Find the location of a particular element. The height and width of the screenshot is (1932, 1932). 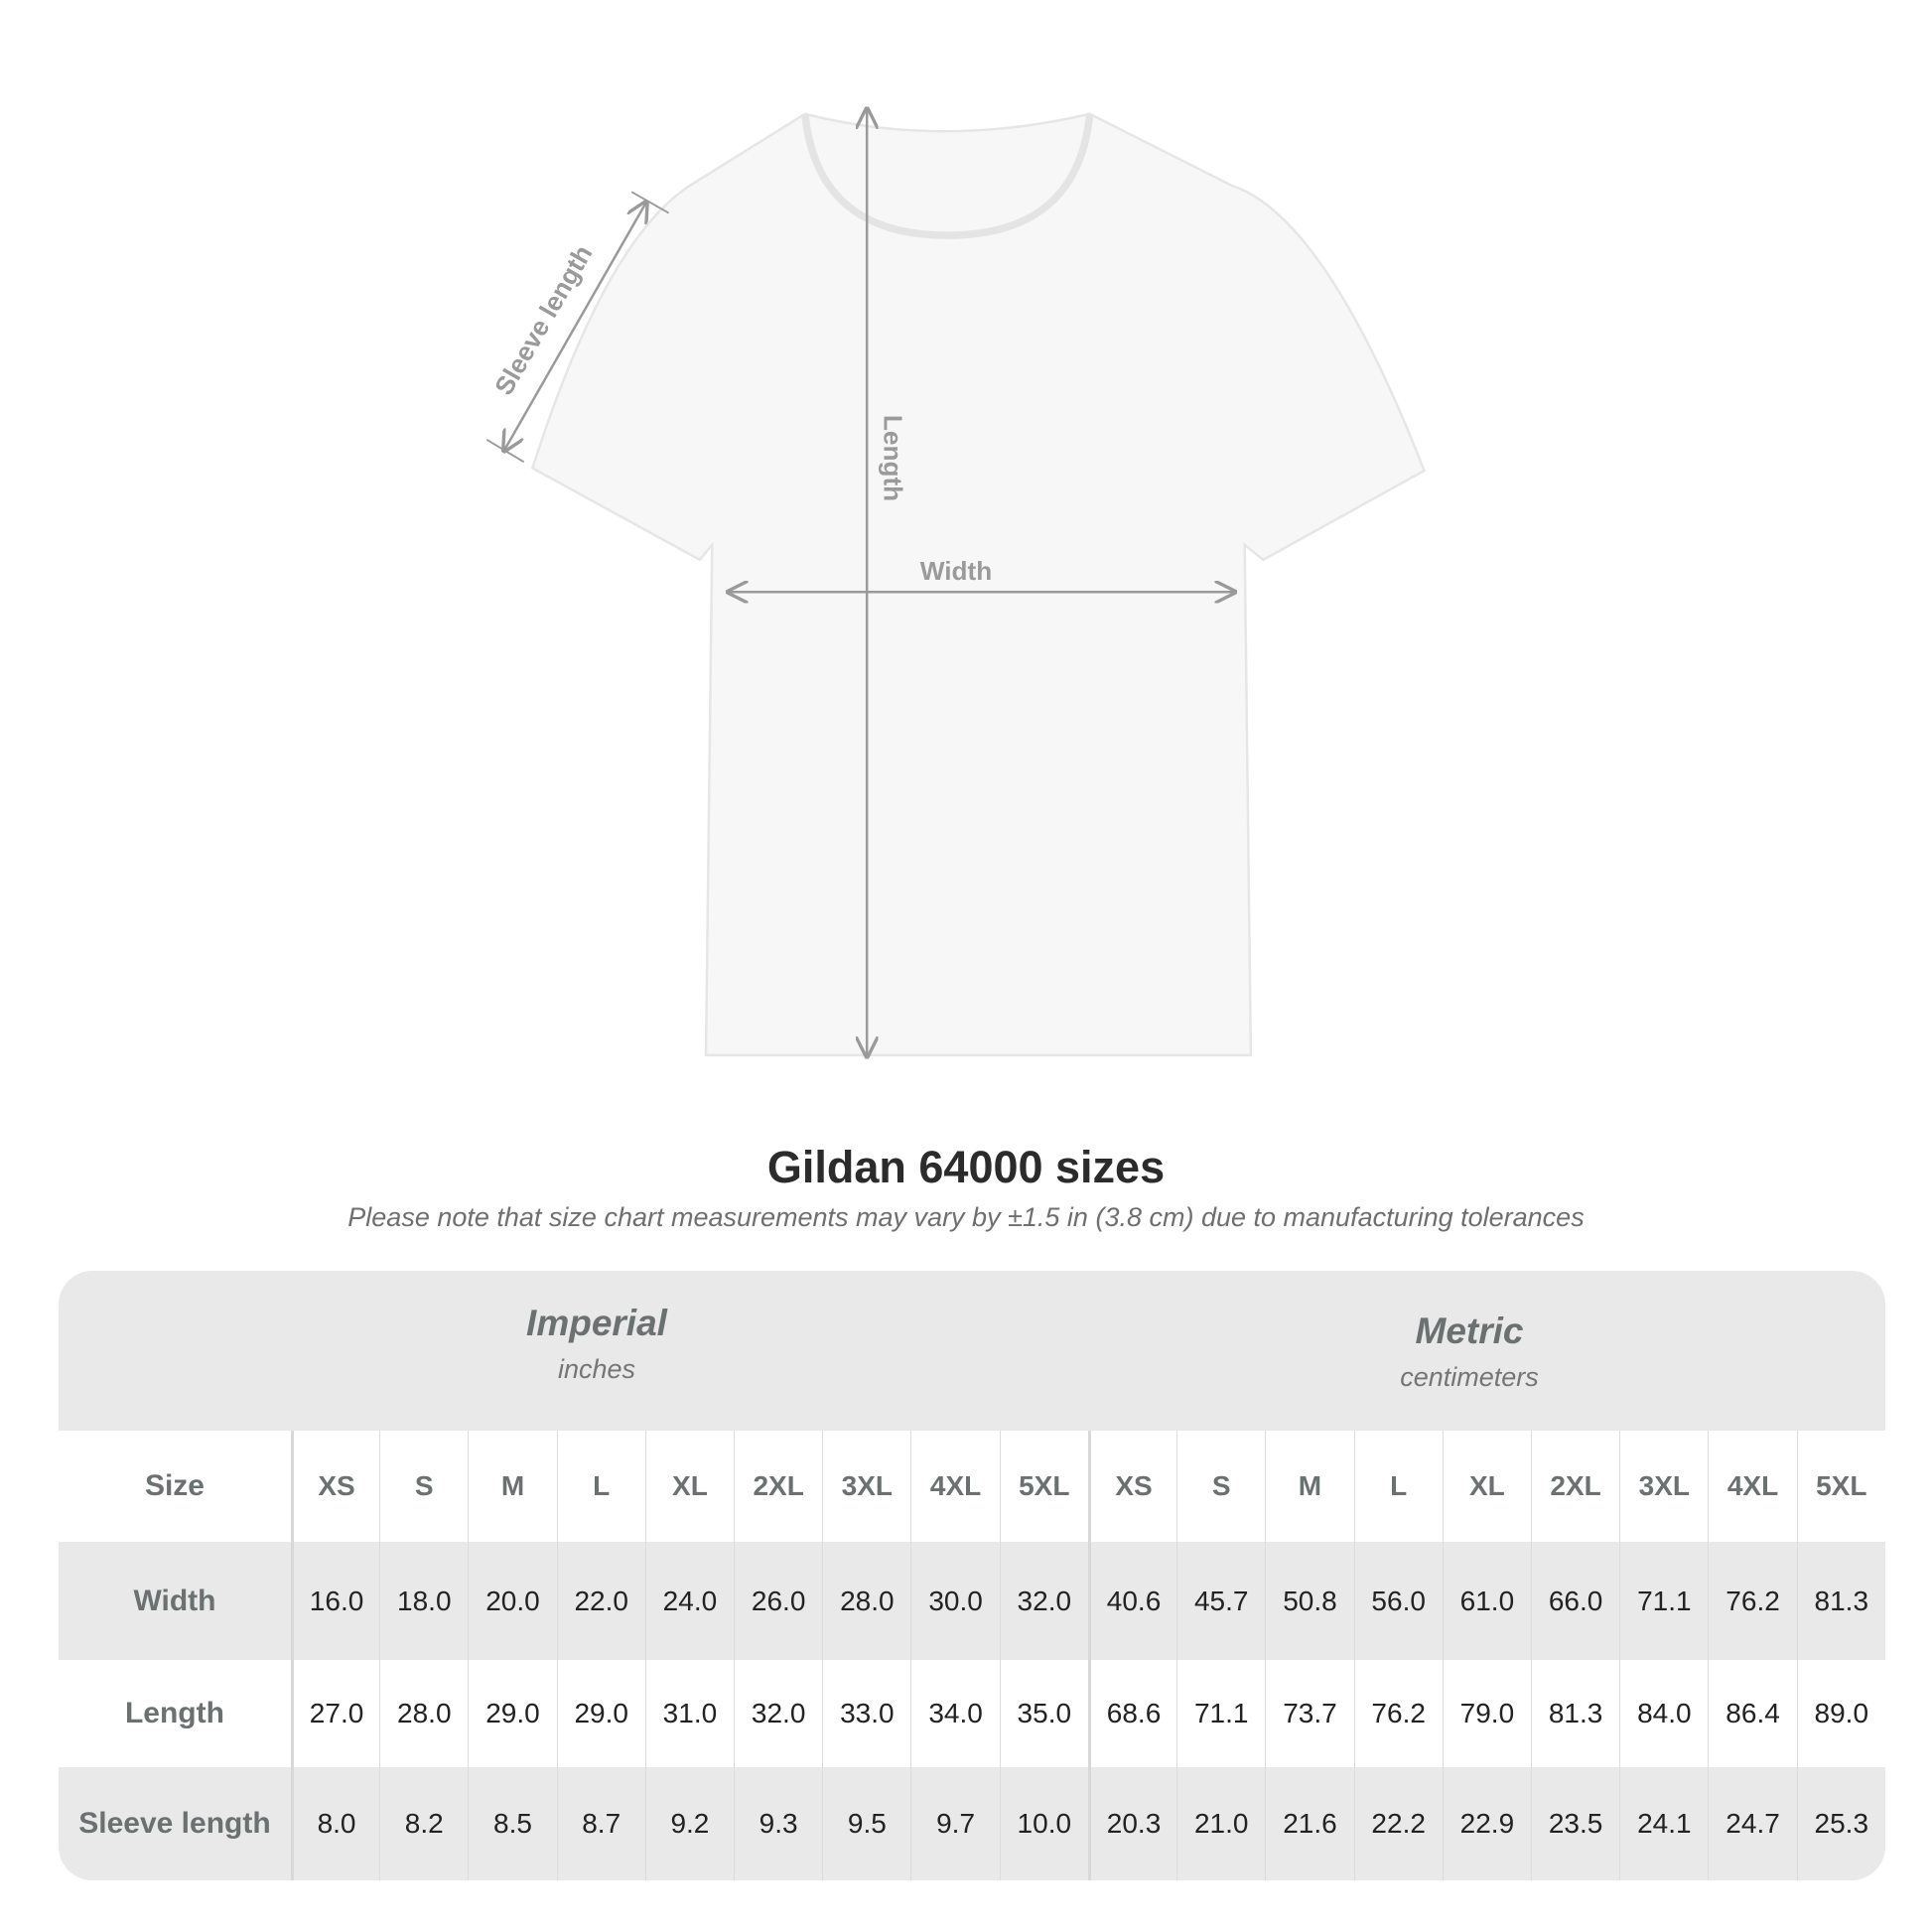

table-cell: 20.0 is located at coordinates (512, 1601).